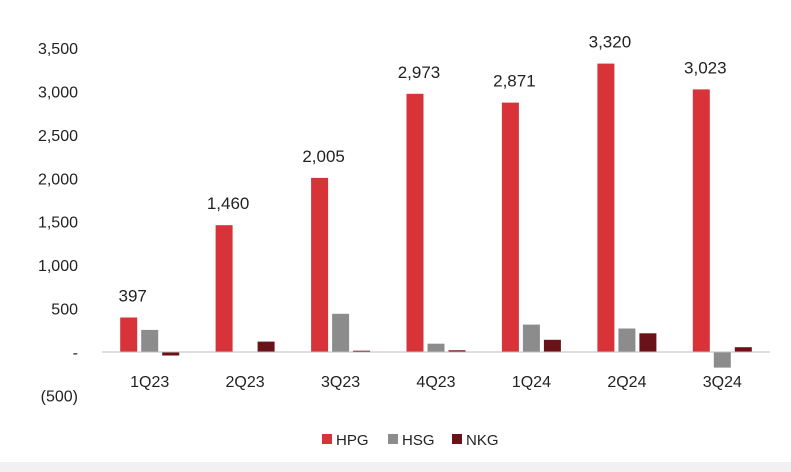 The image size is (791, 472). Describe the element at coordinates (514, 81) in the screenshot. I see `data-label: 2,871` at that location.